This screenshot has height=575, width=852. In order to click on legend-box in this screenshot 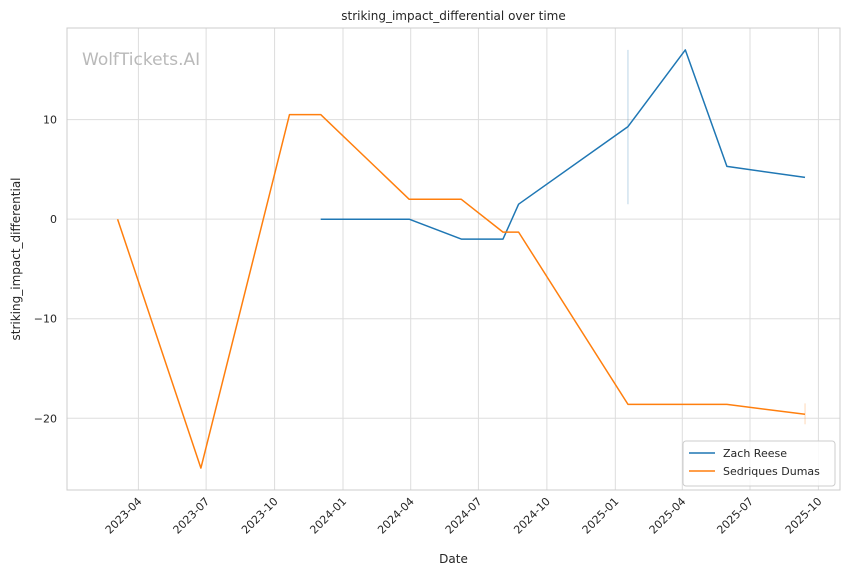, I will do `click(759, 463)`.